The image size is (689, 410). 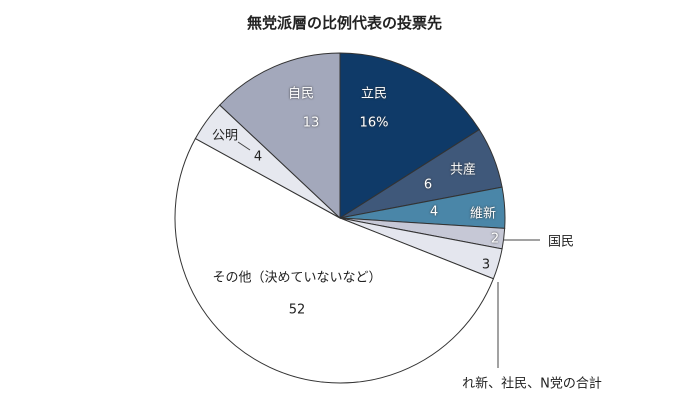 I want to click on value-label-rikken: 16%, so click(x=374, y=123).